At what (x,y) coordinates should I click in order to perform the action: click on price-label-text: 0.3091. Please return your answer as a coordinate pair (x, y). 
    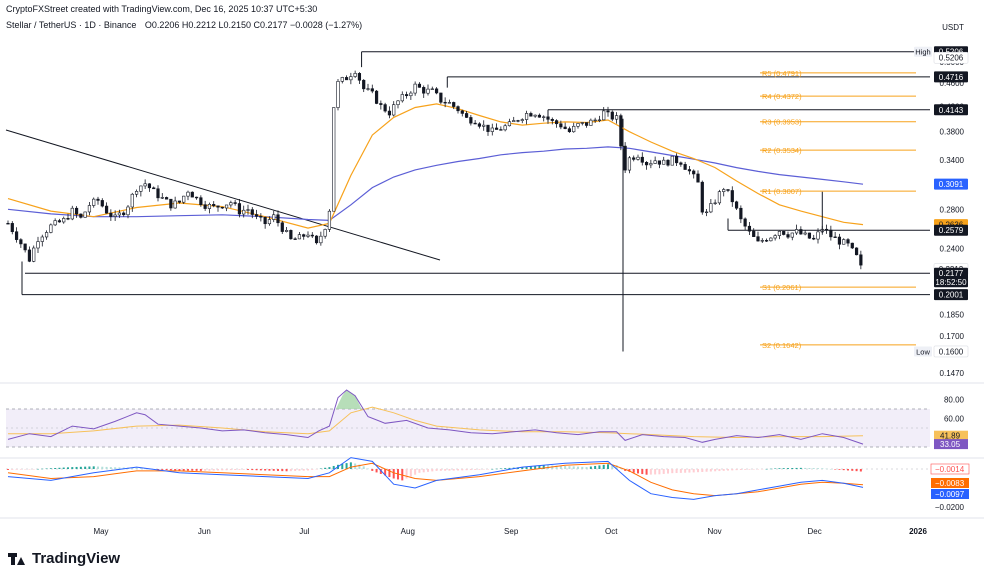
    Looking at the image, I should click on (951, 184).